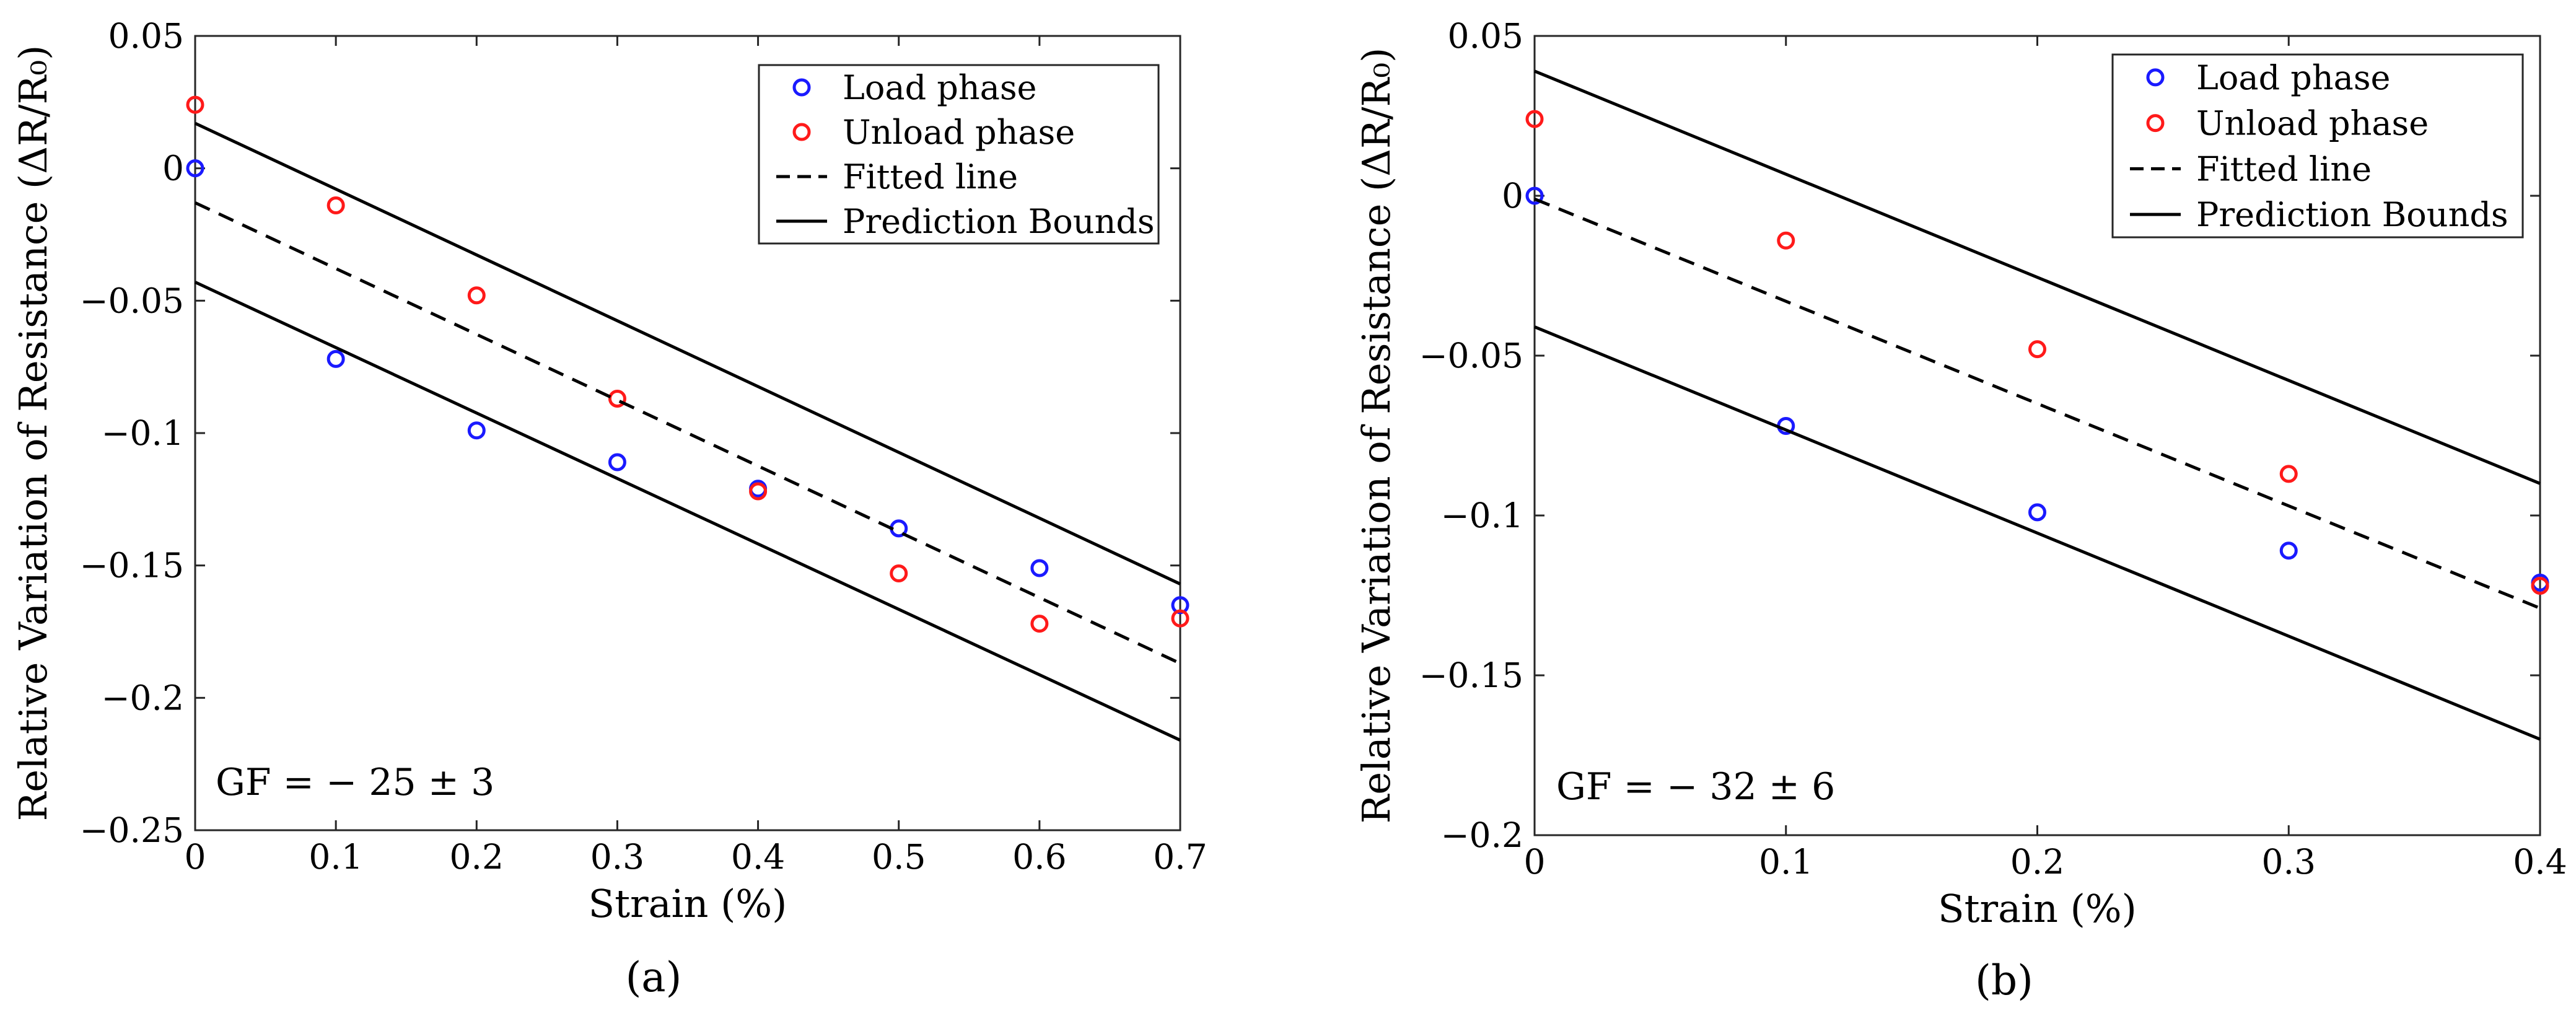 The height and width of the screenshot is (1026, 2576). What do you see at coordinates (355, 782) in the screenshot?
I see `gf-annotation: GF = − 25 ± 3` at bounding box center [355, 782].